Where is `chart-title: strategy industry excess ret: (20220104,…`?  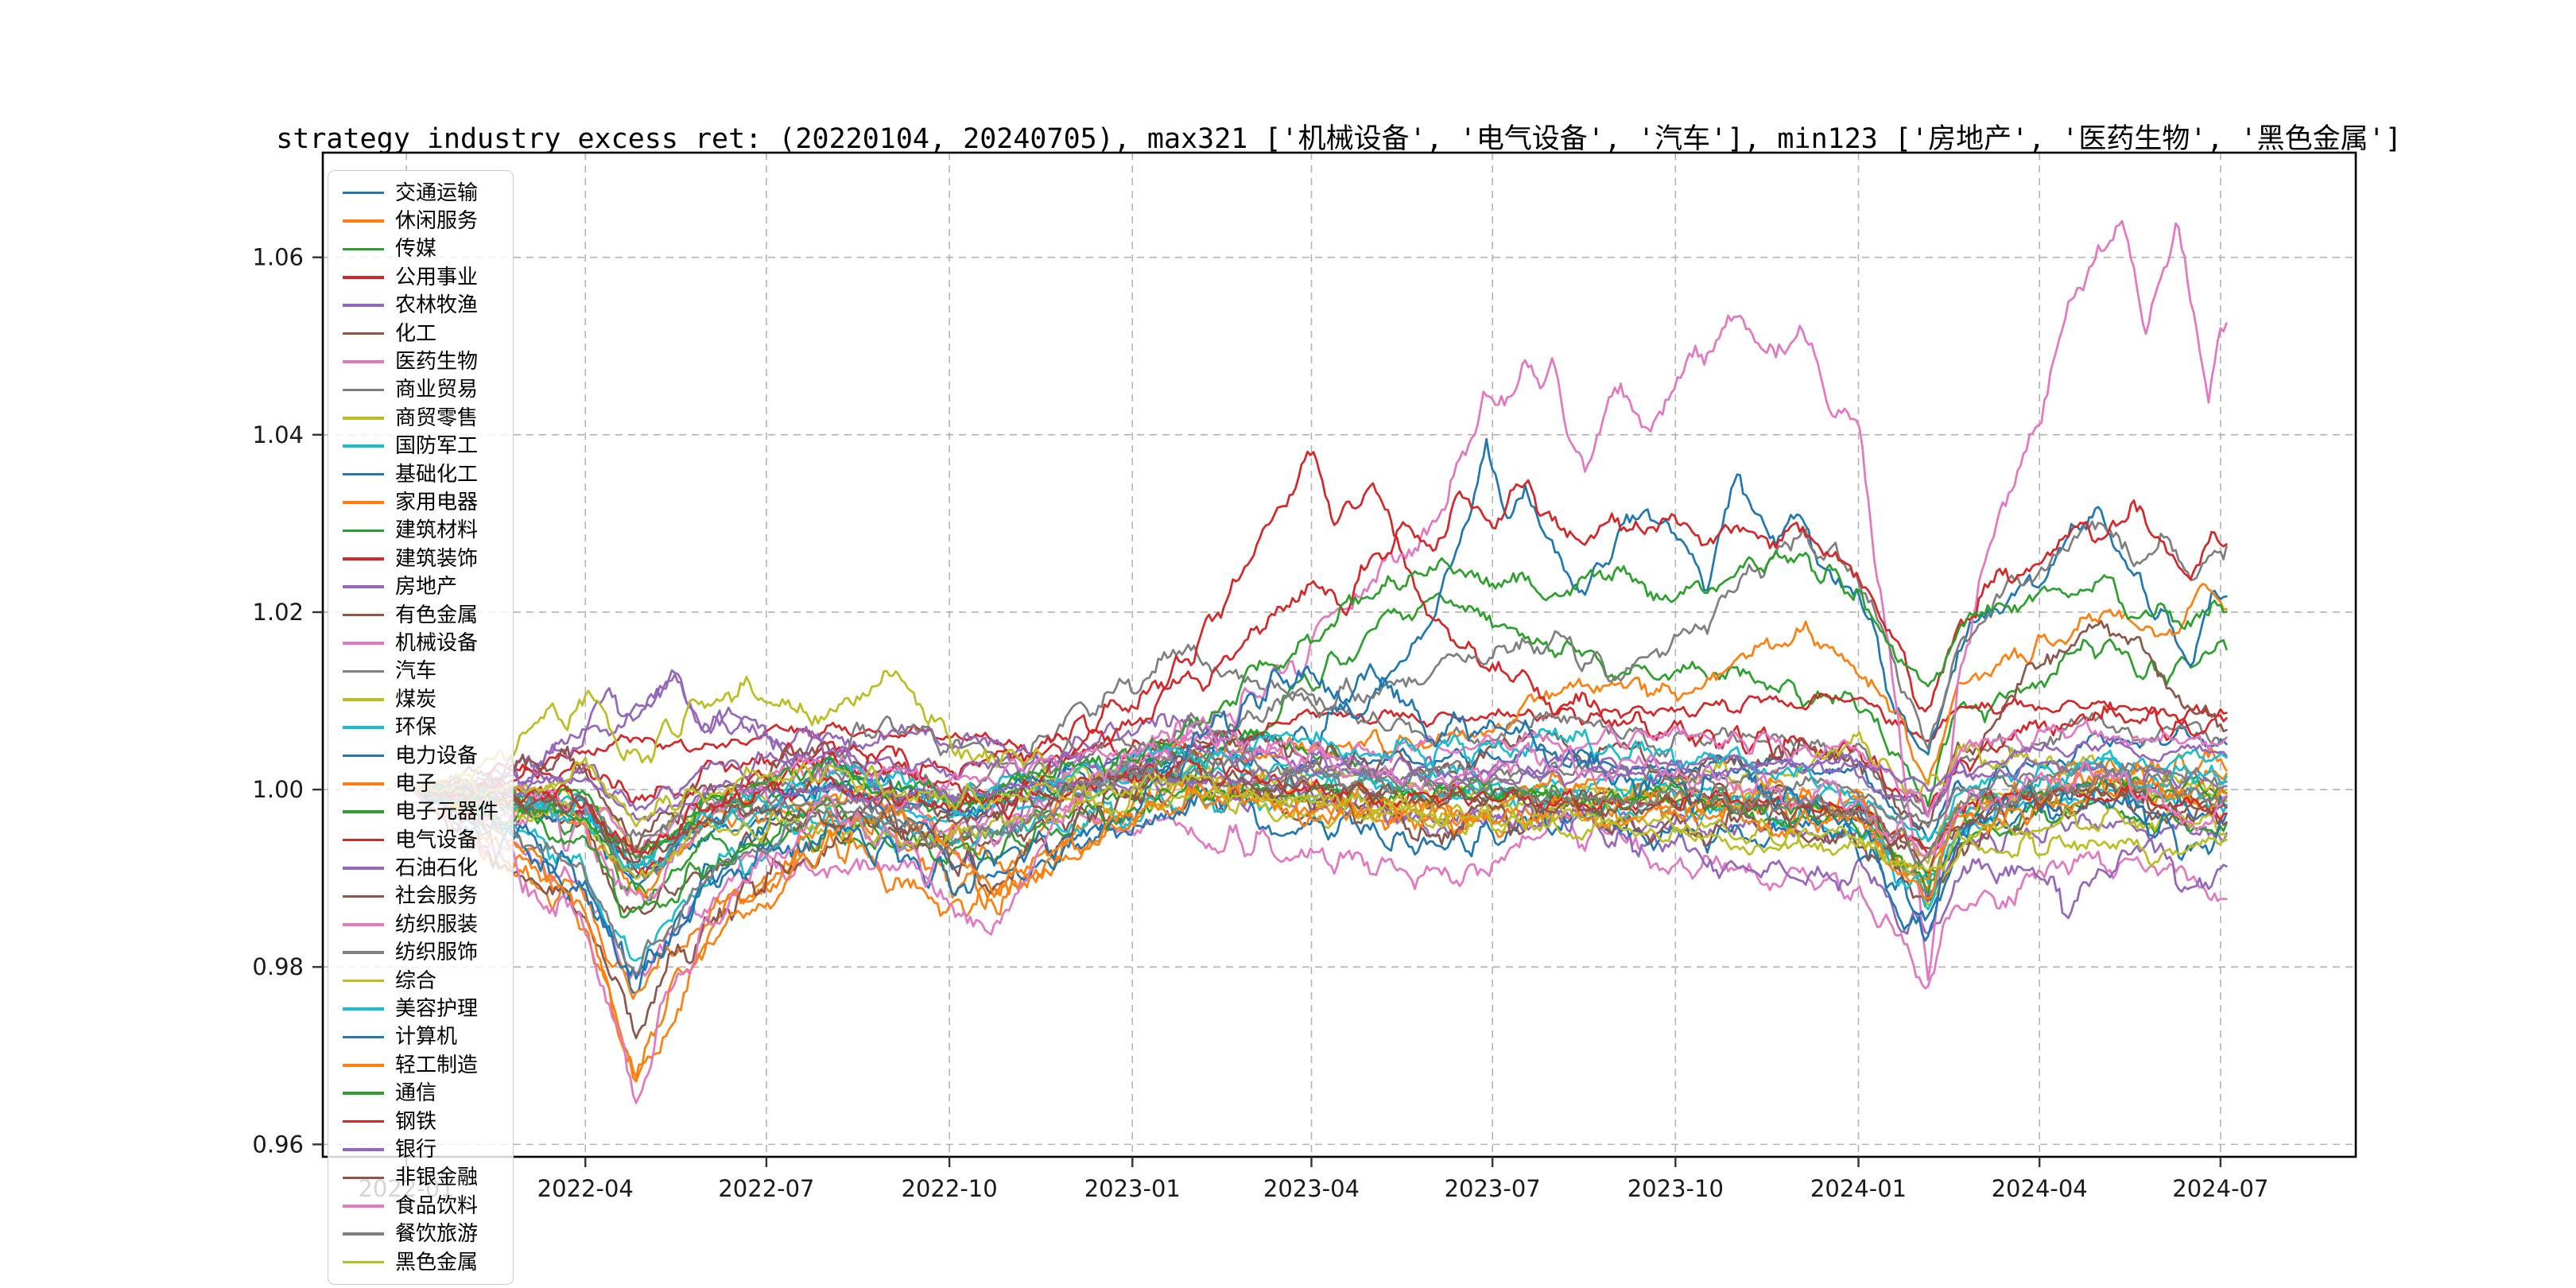
chart-title: strategy industry excess ret: (20220104,… is located at coordinates (1339, 139).